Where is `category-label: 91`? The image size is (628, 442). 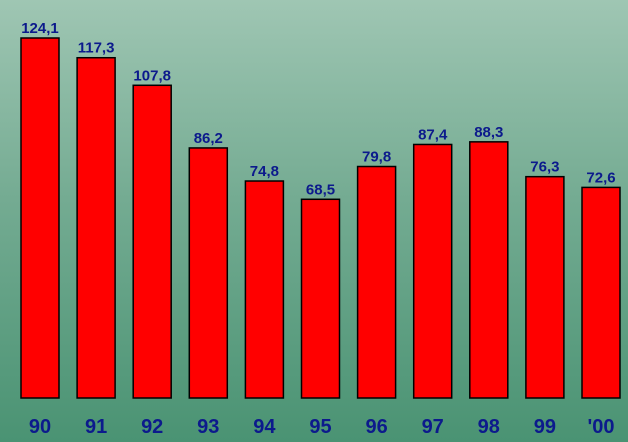
category-label: 91 is located at coordinates (96, 427).